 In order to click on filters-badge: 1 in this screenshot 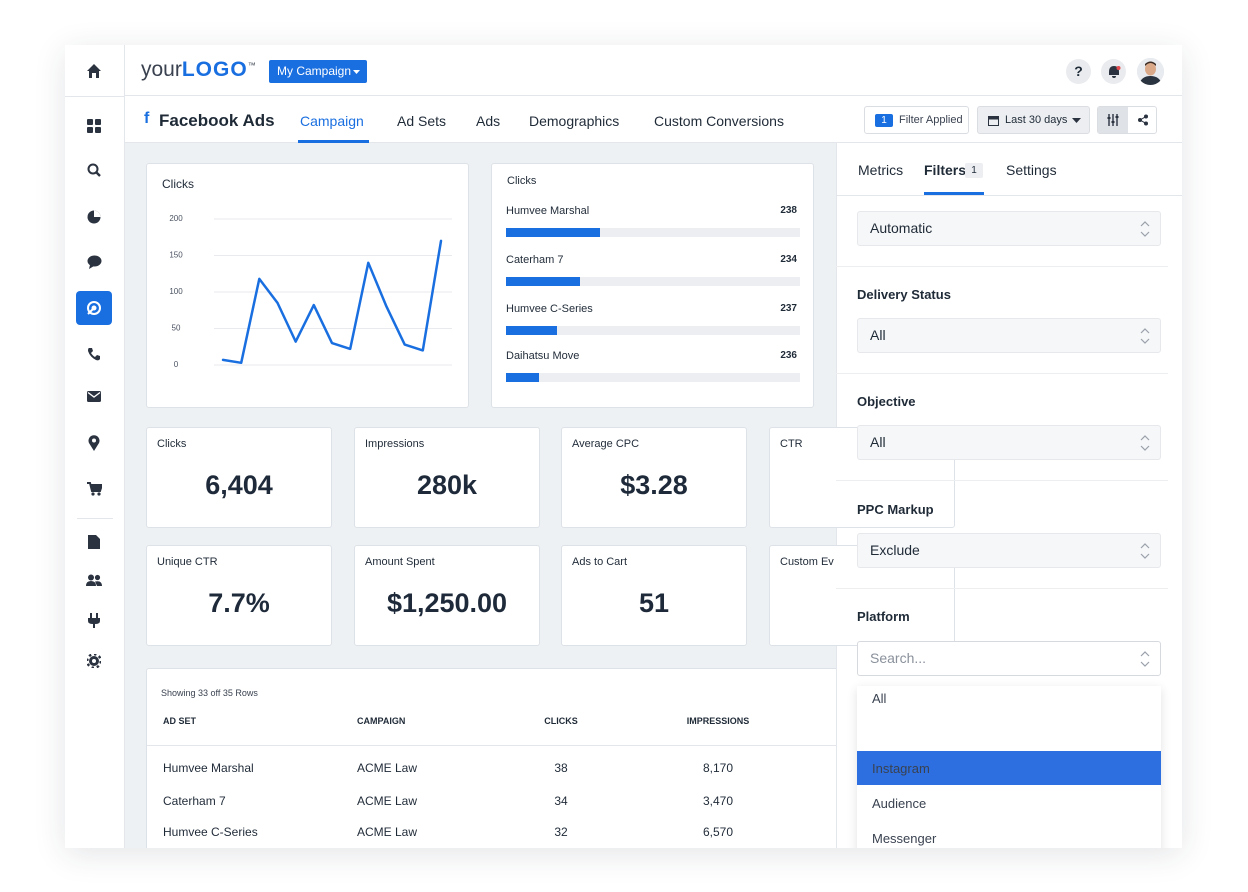, I will do `click(974, 170)`.